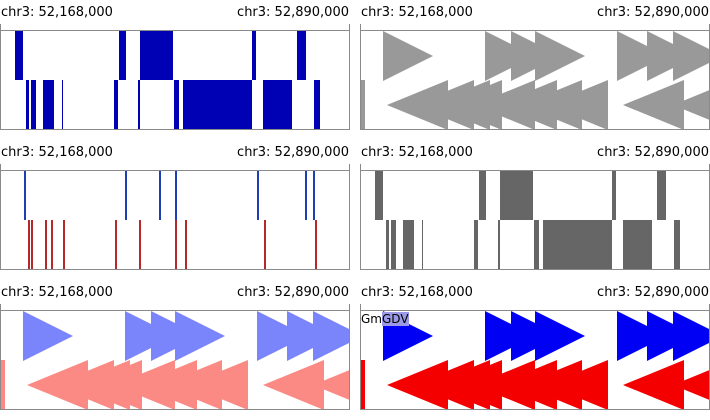 The width and height of the screenshot is (710, 420). I want to click on feature-label: GmGDV, so click(385, 319).